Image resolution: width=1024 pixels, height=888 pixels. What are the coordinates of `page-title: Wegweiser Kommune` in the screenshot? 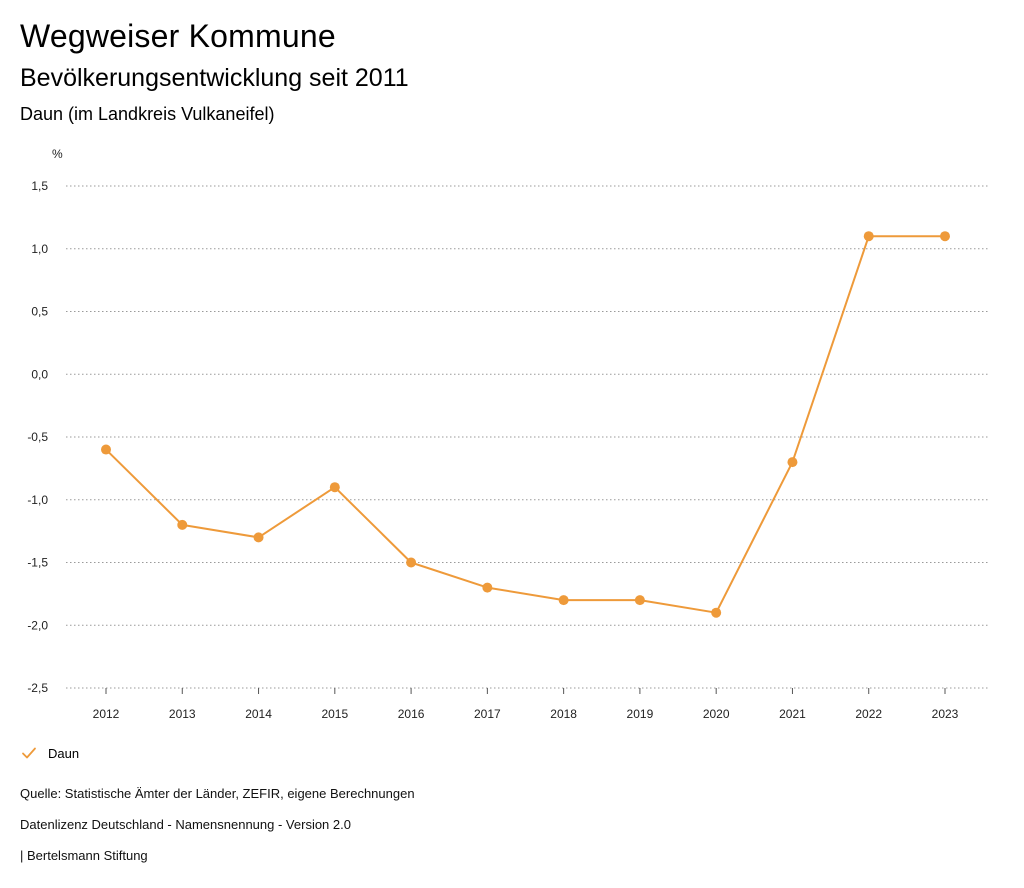 It's located at (178, 36).